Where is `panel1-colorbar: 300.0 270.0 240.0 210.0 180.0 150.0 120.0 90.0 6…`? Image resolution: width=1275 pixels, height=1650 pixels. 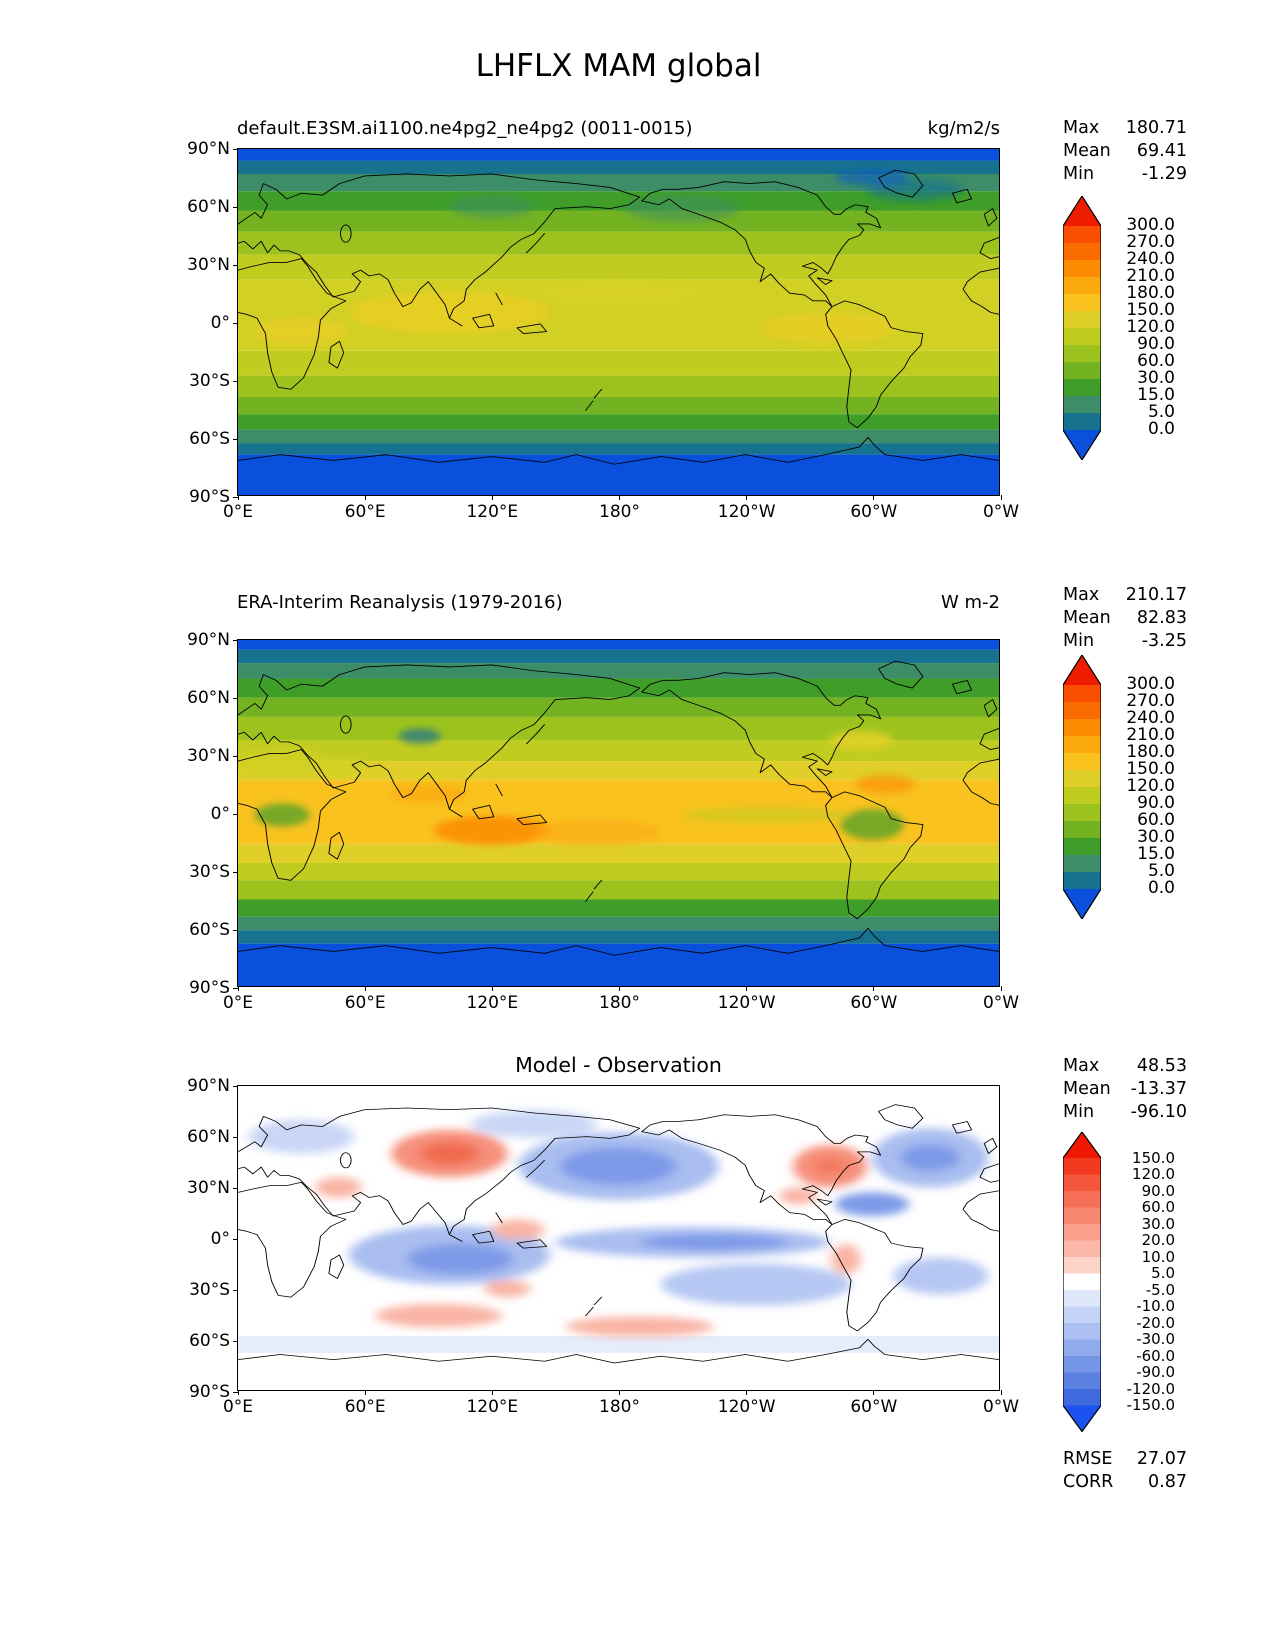
panel1-colorbar: 300.0 270.0 240.0 210.0 180.0 150.0 120.0 90.0 6… is located at coordinates (1118, 329).